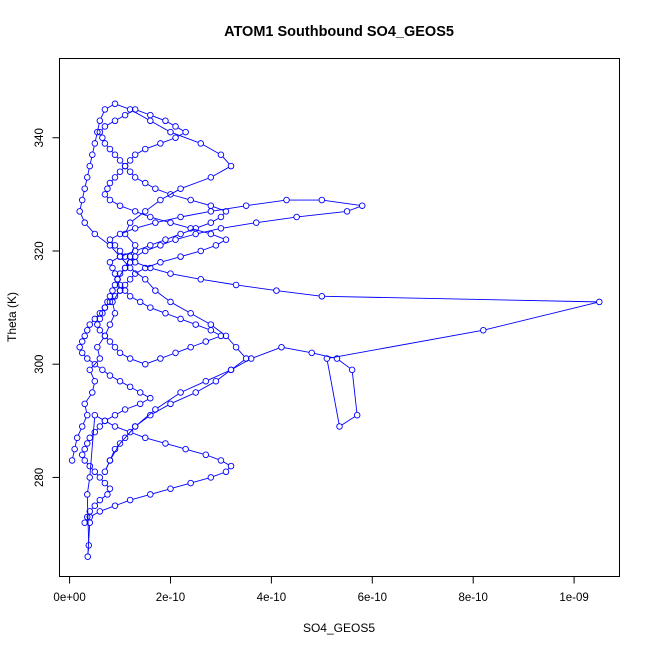 This screenshot has height=650, width=650. Describe the element at coordinates (321, 590) in the screenshot. I see `x-axis: 0e+00 2e-10 4e-10 6e-10 8e-10 1e-09` at that location.